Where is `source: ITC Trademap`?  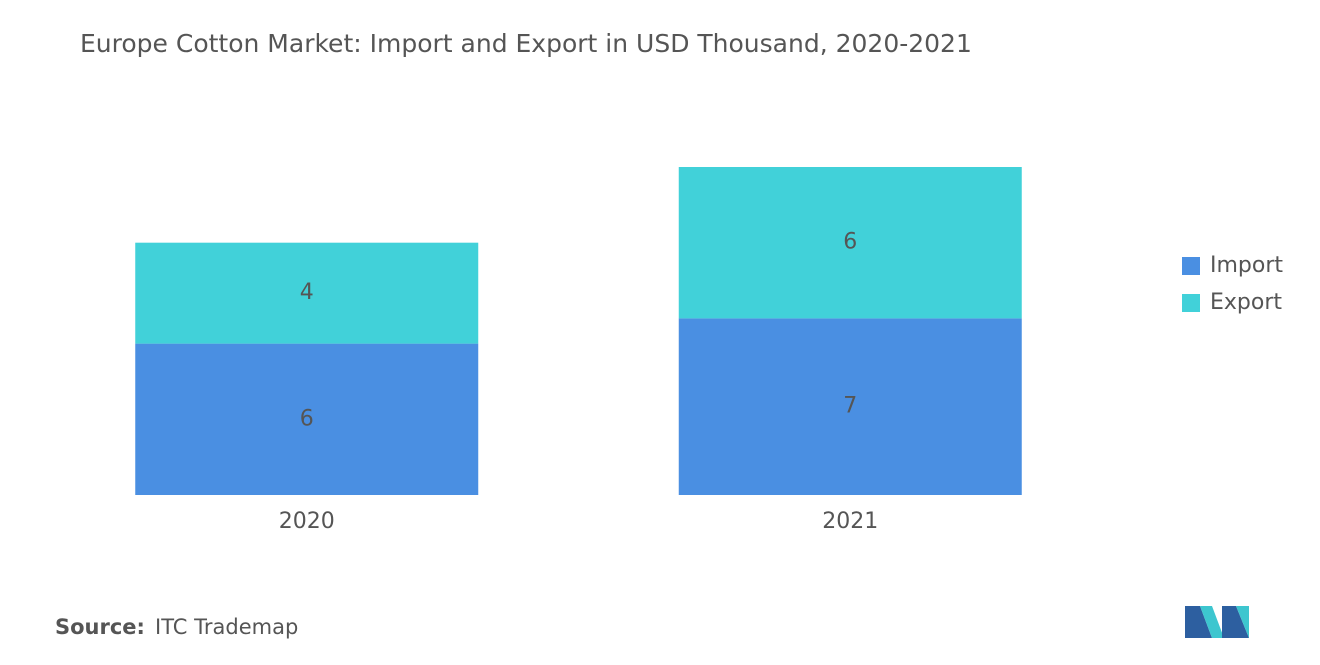
source: ITC Trademap is located at coordinates (226, 627).